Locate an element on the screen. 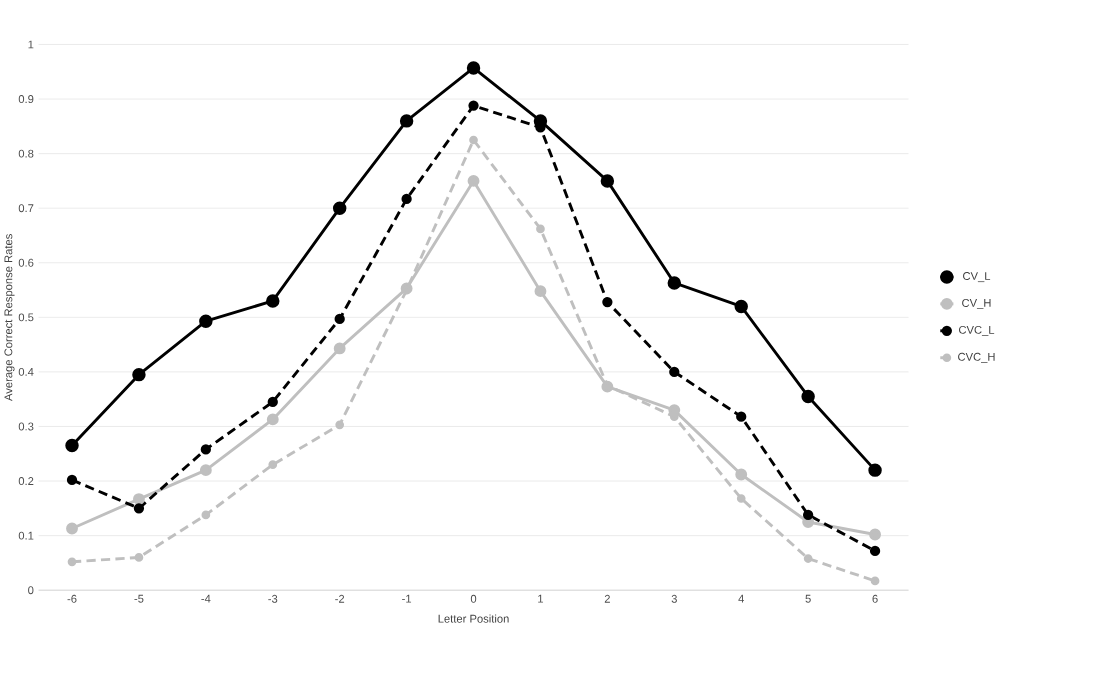 Image resolution: width=1113 pixels, height=685 pixels. y-tick-label: 0.9 is located at coordinates (26, 99).